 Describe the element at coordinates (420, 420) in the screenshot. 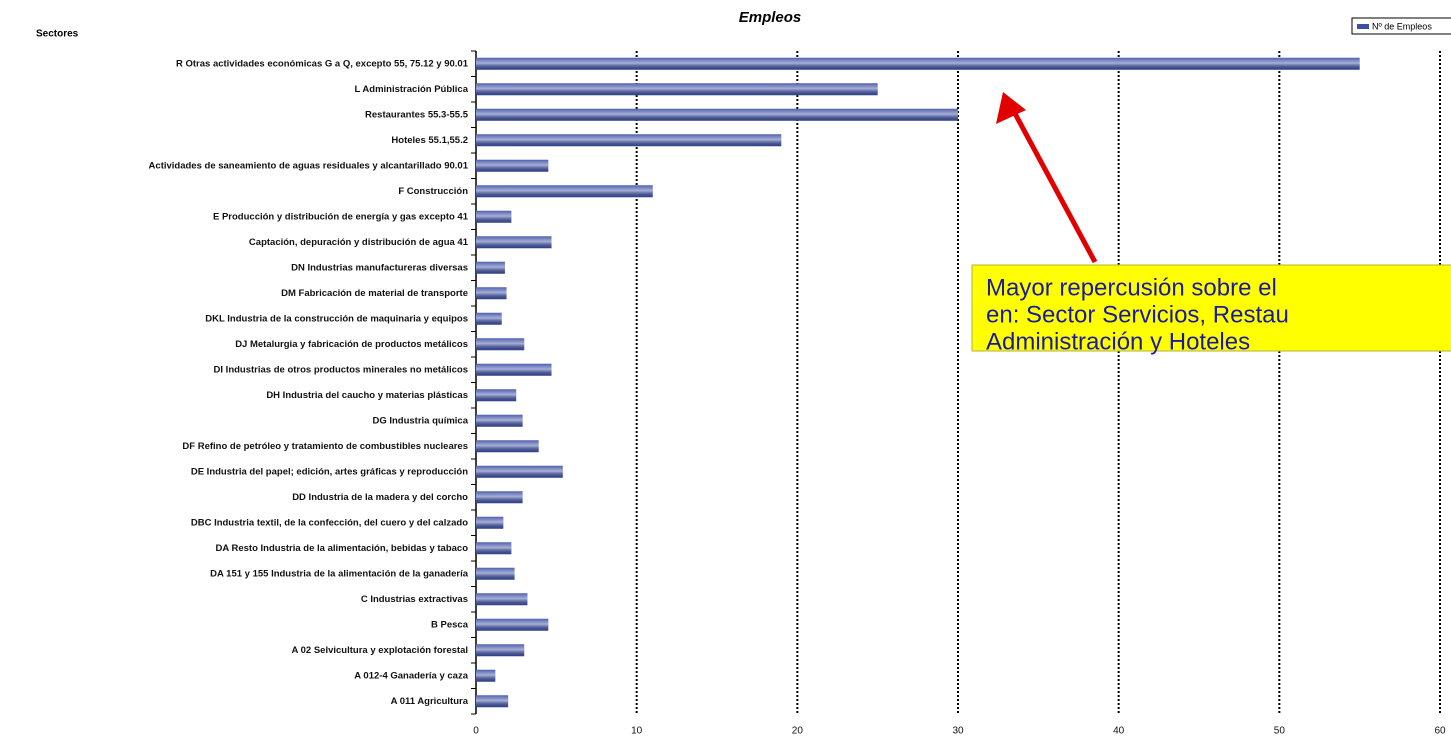

I see `y-tick-label: DG Industria química` at that location.